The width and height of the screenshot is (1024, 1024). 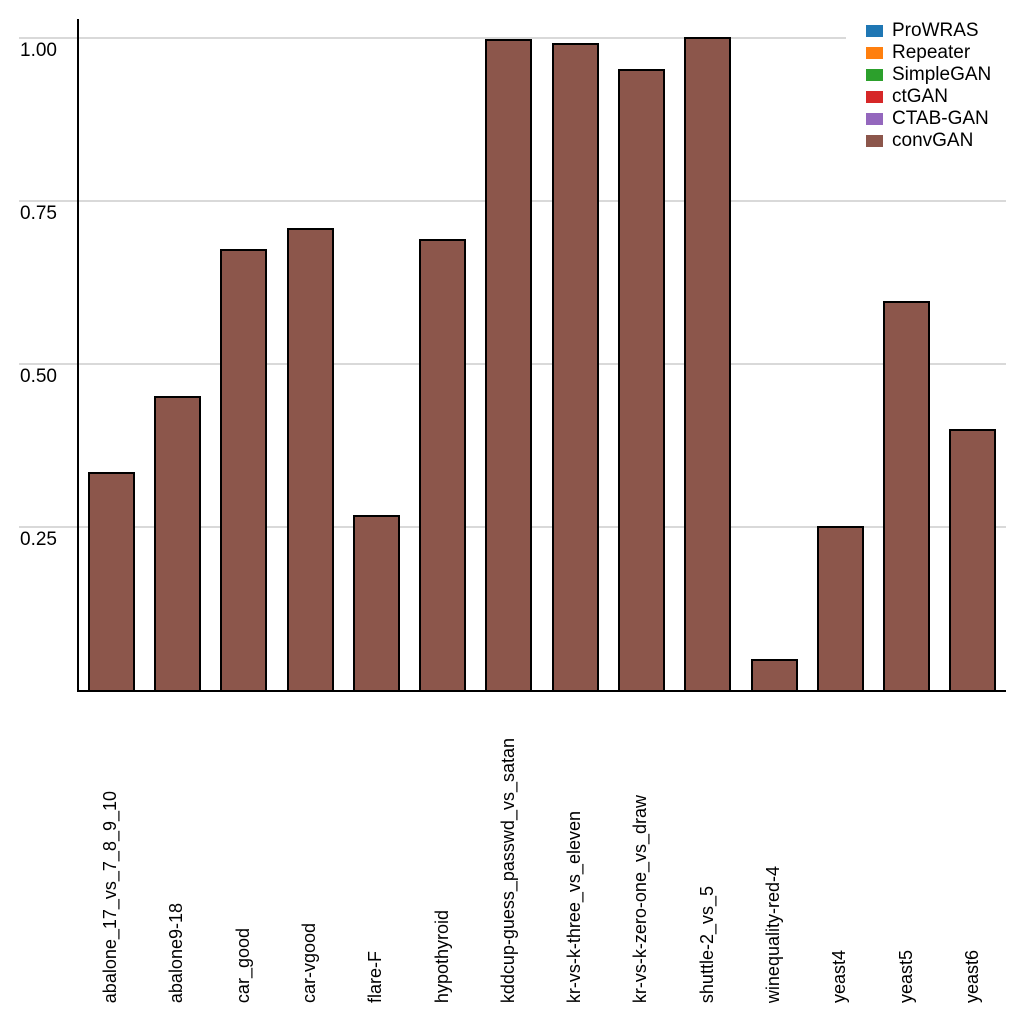 I want to click on x-tick-label: kr-vs-k-three_vs_eleven, so click(x=574, y=906).